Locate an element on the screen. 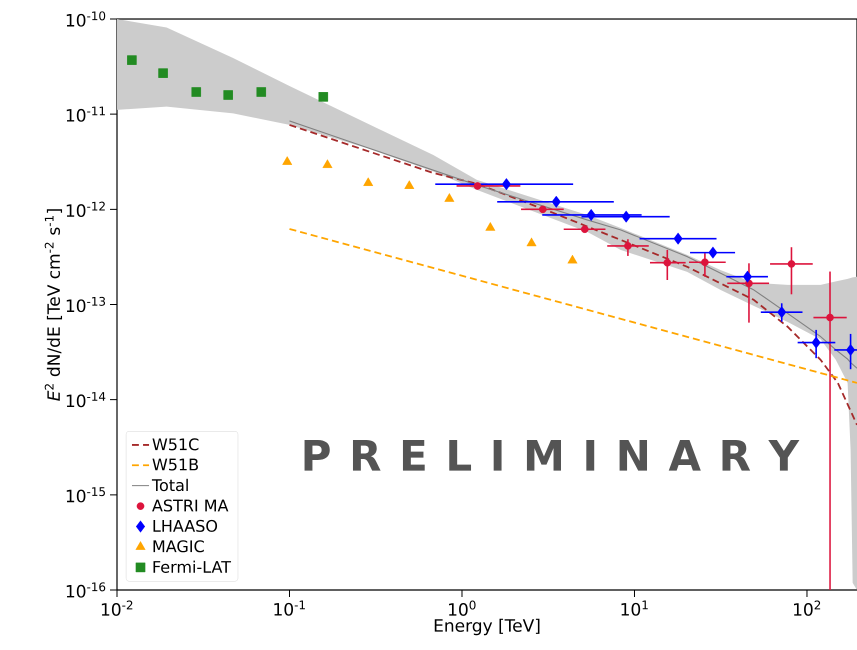 Image resolution: width=857 pixels, height=650 pixels. y-tick-label: 10$^{-11}$ is located at coordinates (85, 114).